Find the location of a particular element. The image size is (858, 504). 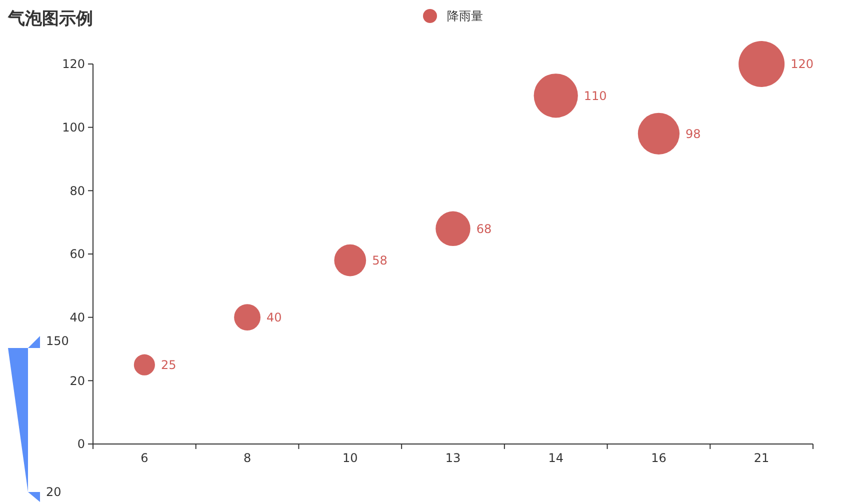

y-tick-label: 60 is located at coordinates (77, 254).